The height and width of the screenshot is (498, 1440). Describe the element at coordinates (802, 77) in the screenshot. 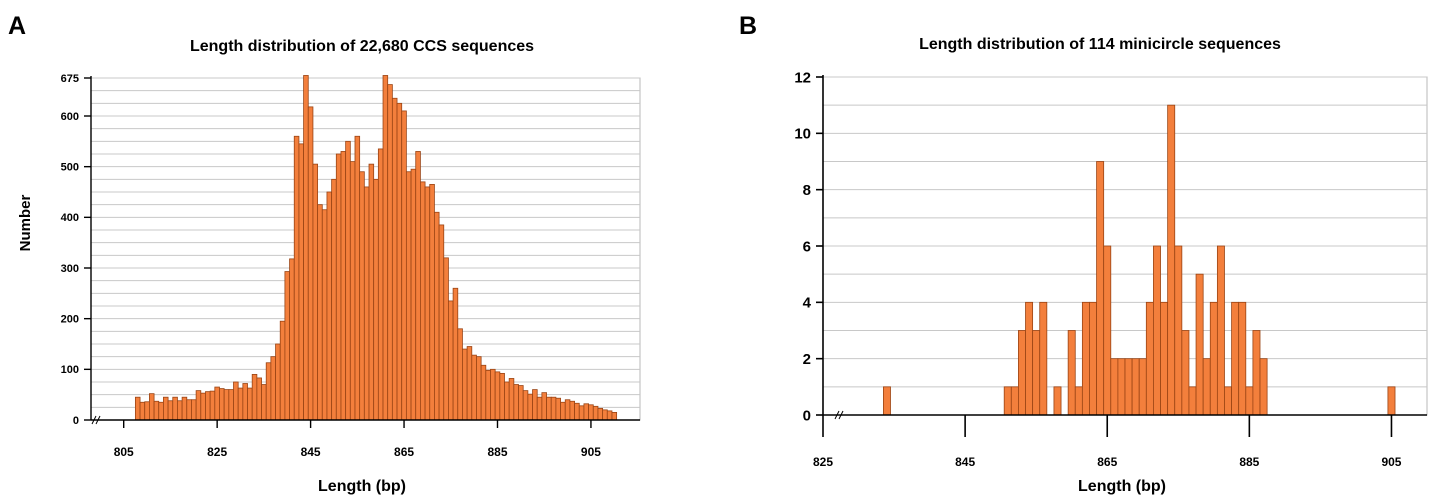

I see `chart-b-y-tick-label: 12` at that location.